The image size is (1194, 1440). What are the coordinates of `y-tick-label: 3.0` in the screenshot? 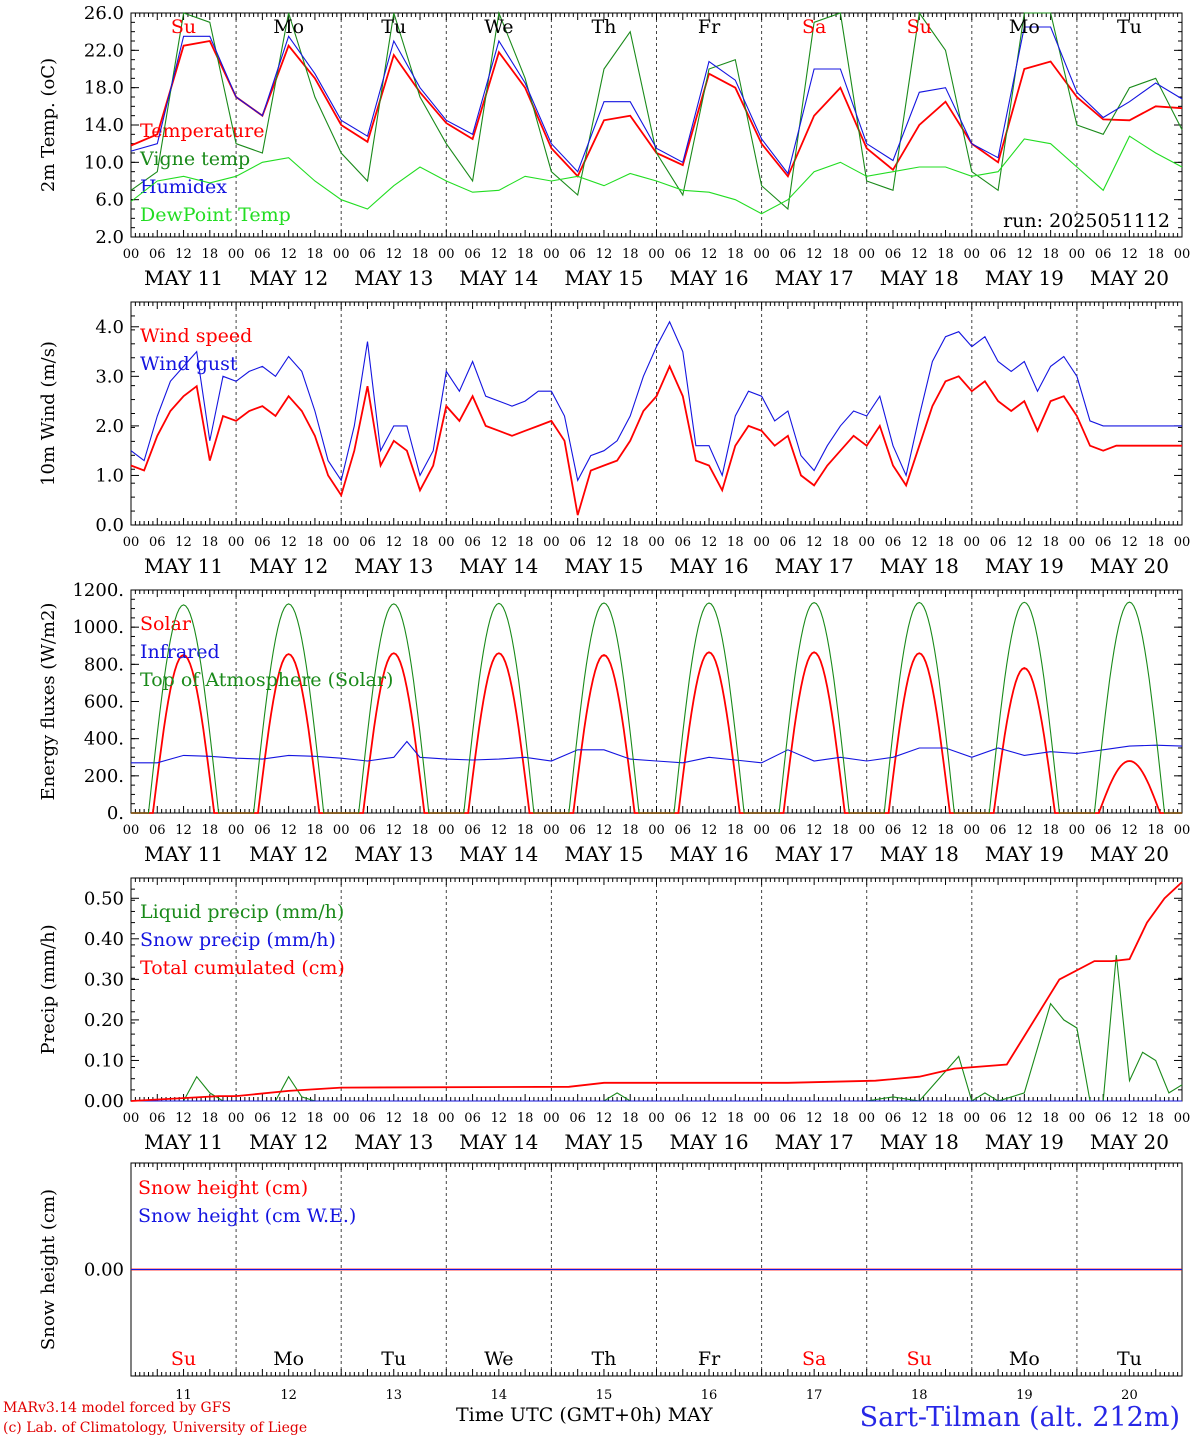 It's located at (109, 376).